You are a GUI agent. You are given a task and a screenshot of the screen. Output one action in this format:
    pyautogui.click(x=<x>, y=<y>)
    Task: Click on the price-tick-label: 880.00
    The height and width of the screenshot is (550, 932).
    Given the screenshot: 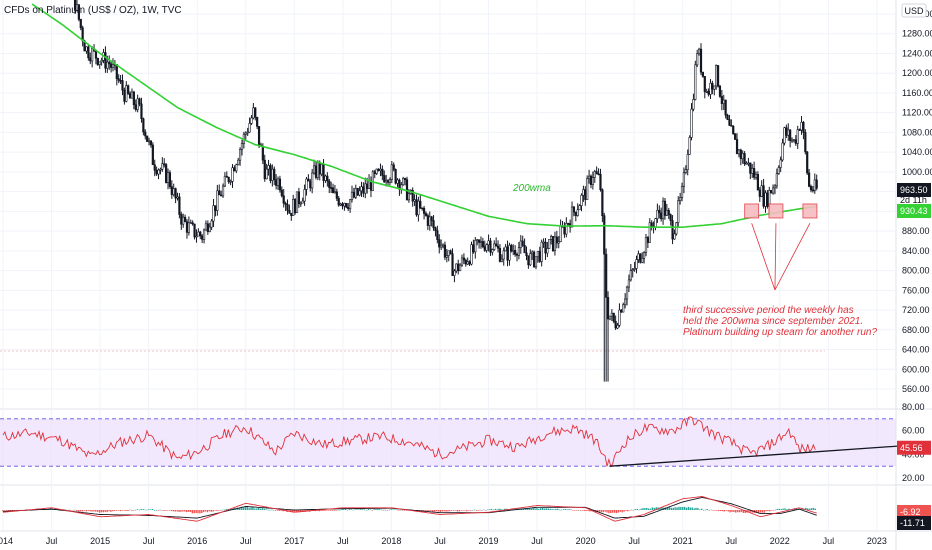 What is the action you would take?
    pyautogui.click(x=916, y=231)
    